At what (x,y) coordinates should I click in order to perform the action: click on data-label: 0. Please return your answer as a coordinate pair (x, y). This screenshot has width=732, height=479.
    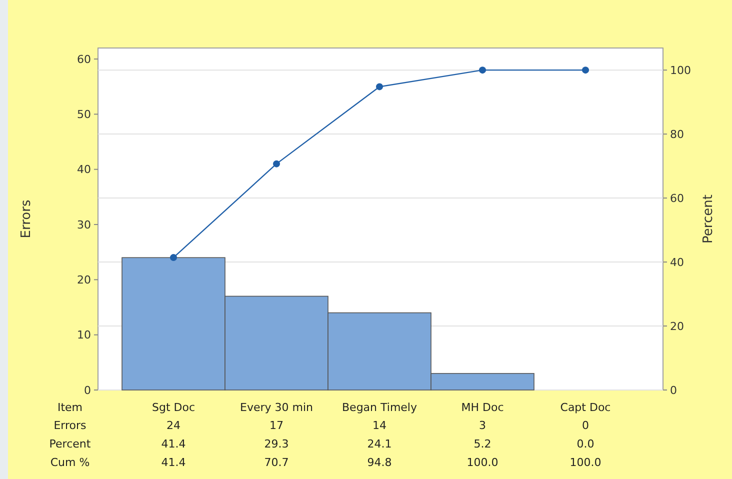
    Looking at the image, I should click on (585, 425).